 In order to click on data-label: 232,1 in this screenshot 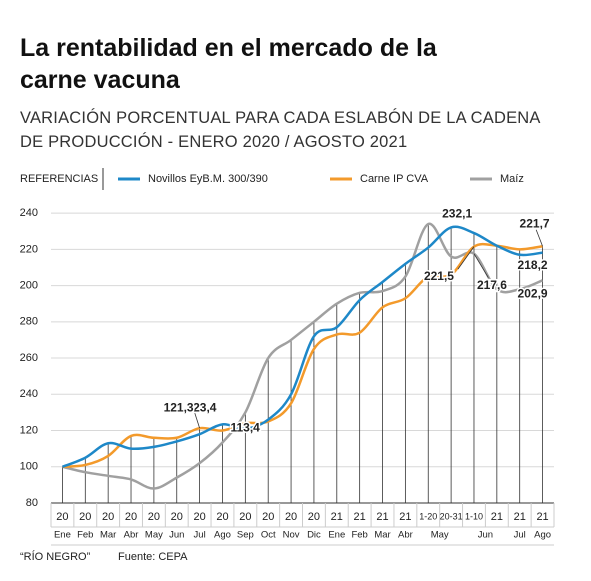, I will do `click(457, 214)`.